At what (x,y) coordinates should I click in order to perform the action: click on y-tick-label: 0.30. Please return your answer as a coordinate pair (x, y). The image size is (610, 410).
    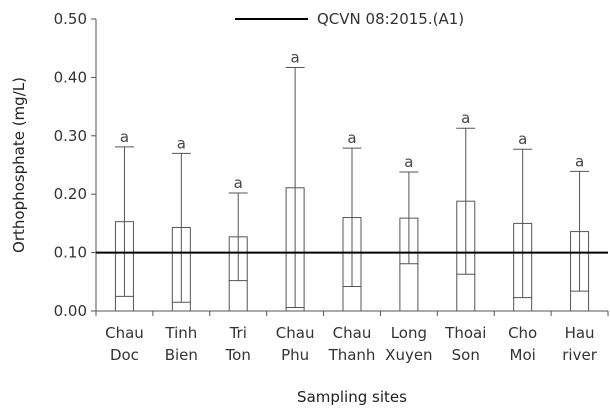
    Looking at the image, I should click on (70, 136).